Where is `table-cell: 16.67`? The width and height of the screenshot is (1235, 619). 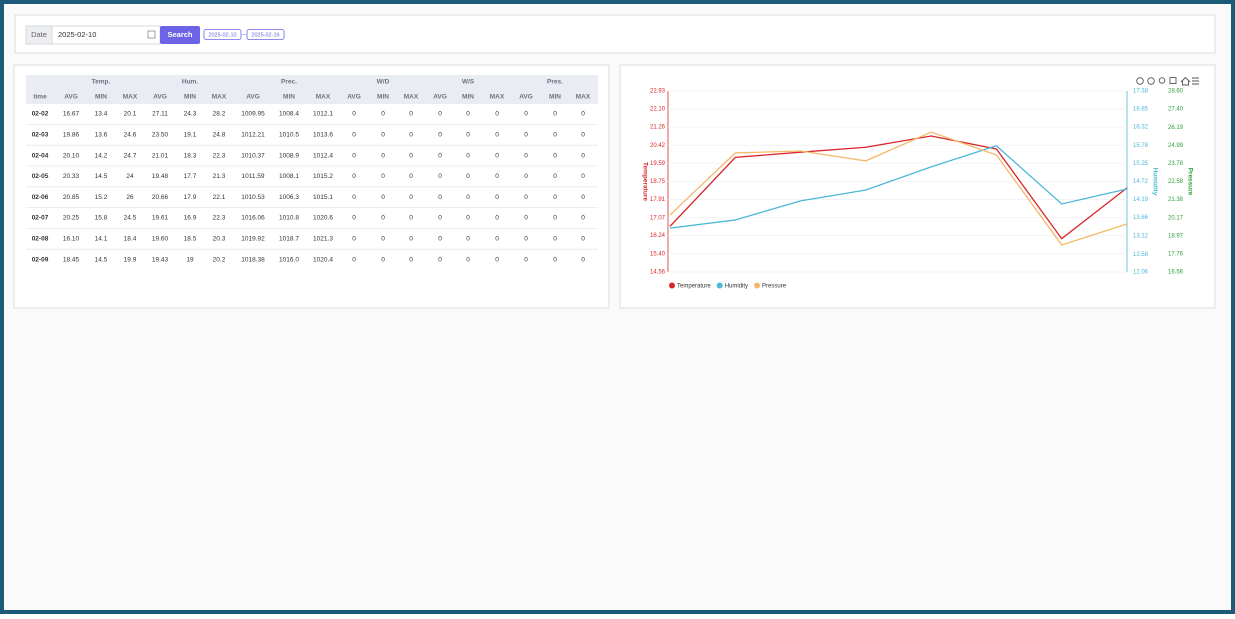
table-cell: 16.67 is located at coordinates (71, 114).